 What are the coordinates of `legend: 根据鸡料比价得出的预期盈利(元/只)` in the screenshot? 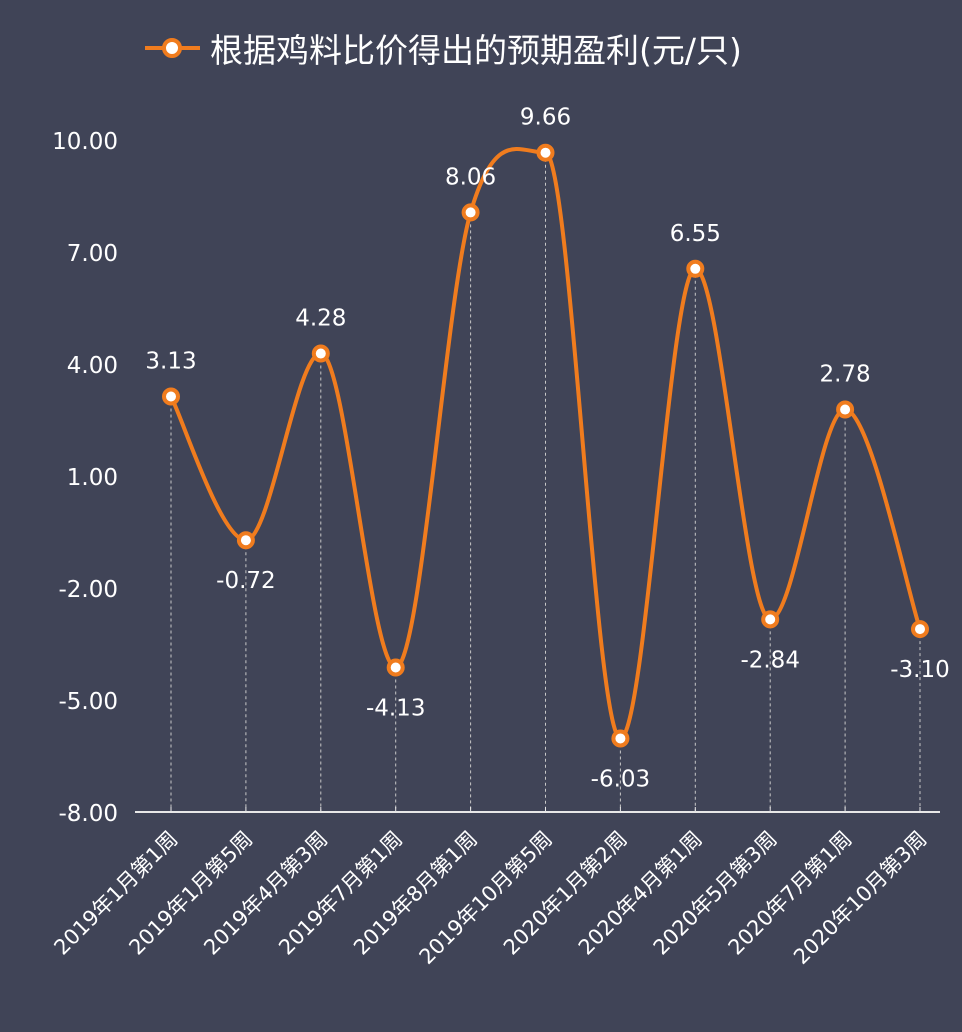 It's located at (443, 50).